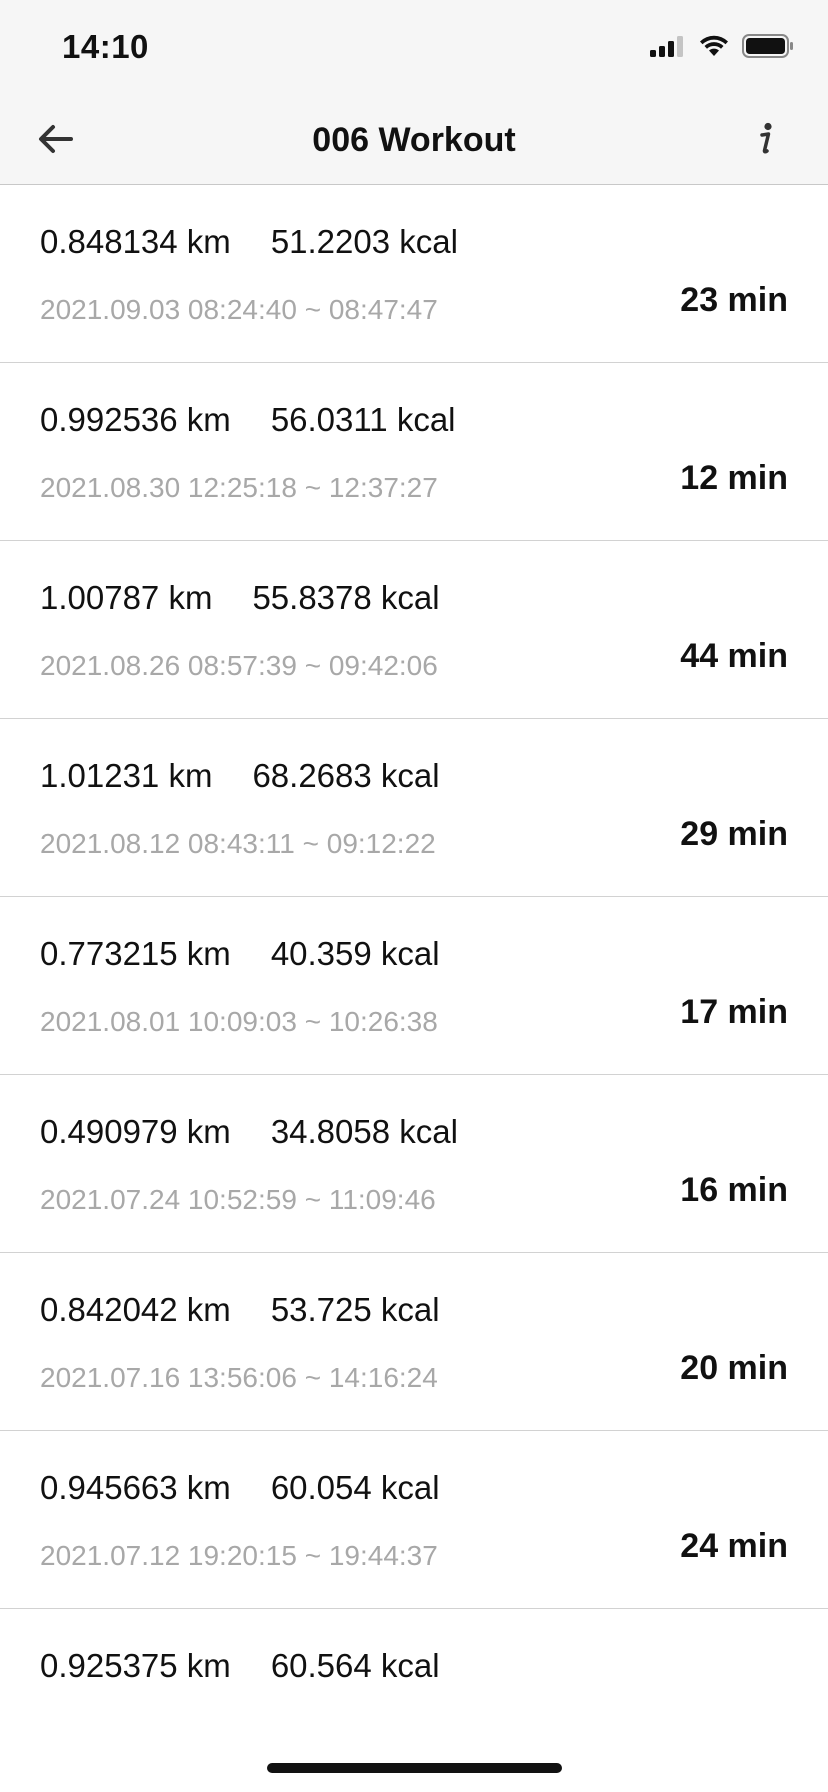 The width and height of the screenshot is (828, 1792). I want to click on workout-calories: 56.0311 kcal, so click(363, 419).